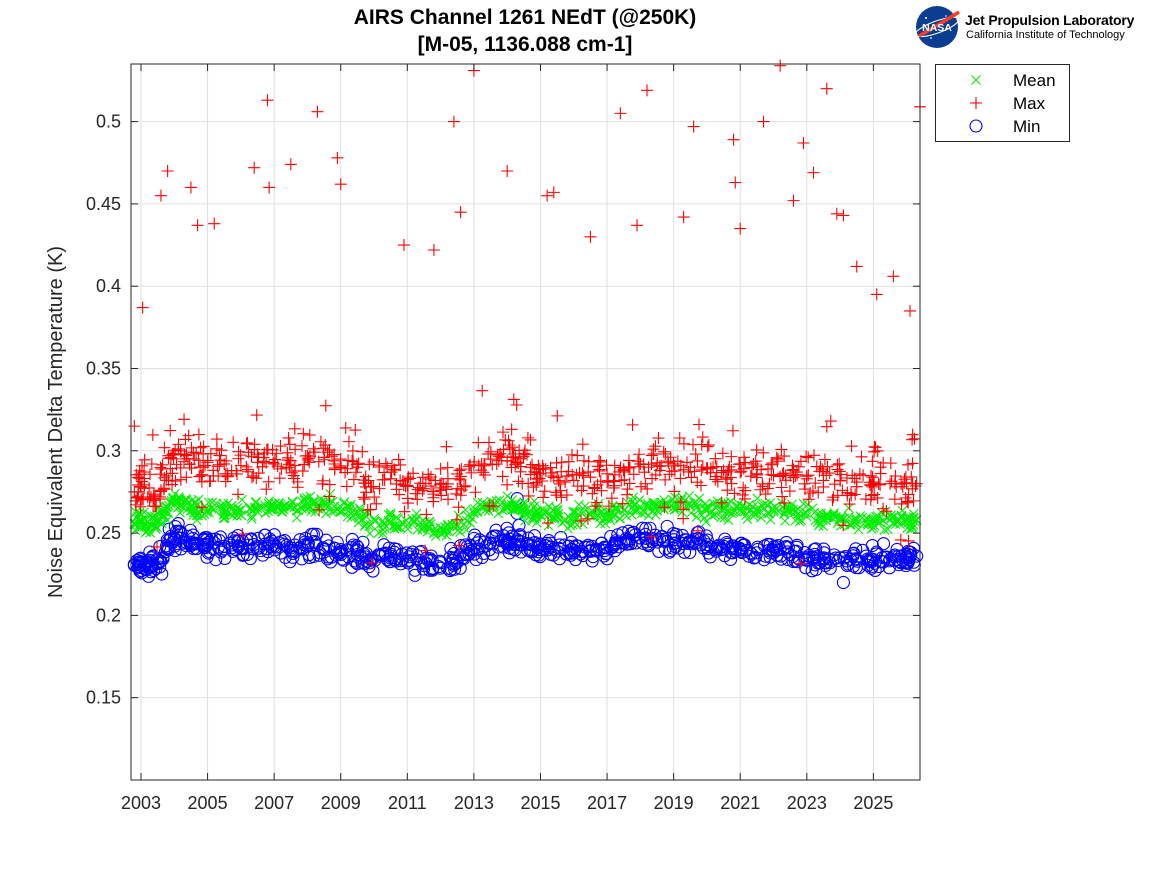 The width and height of the screenshot is (1167, 875). Describe the element at coordinates (103, 698) in the screenshot. I see `y-tick-label: 0.15` at that location.